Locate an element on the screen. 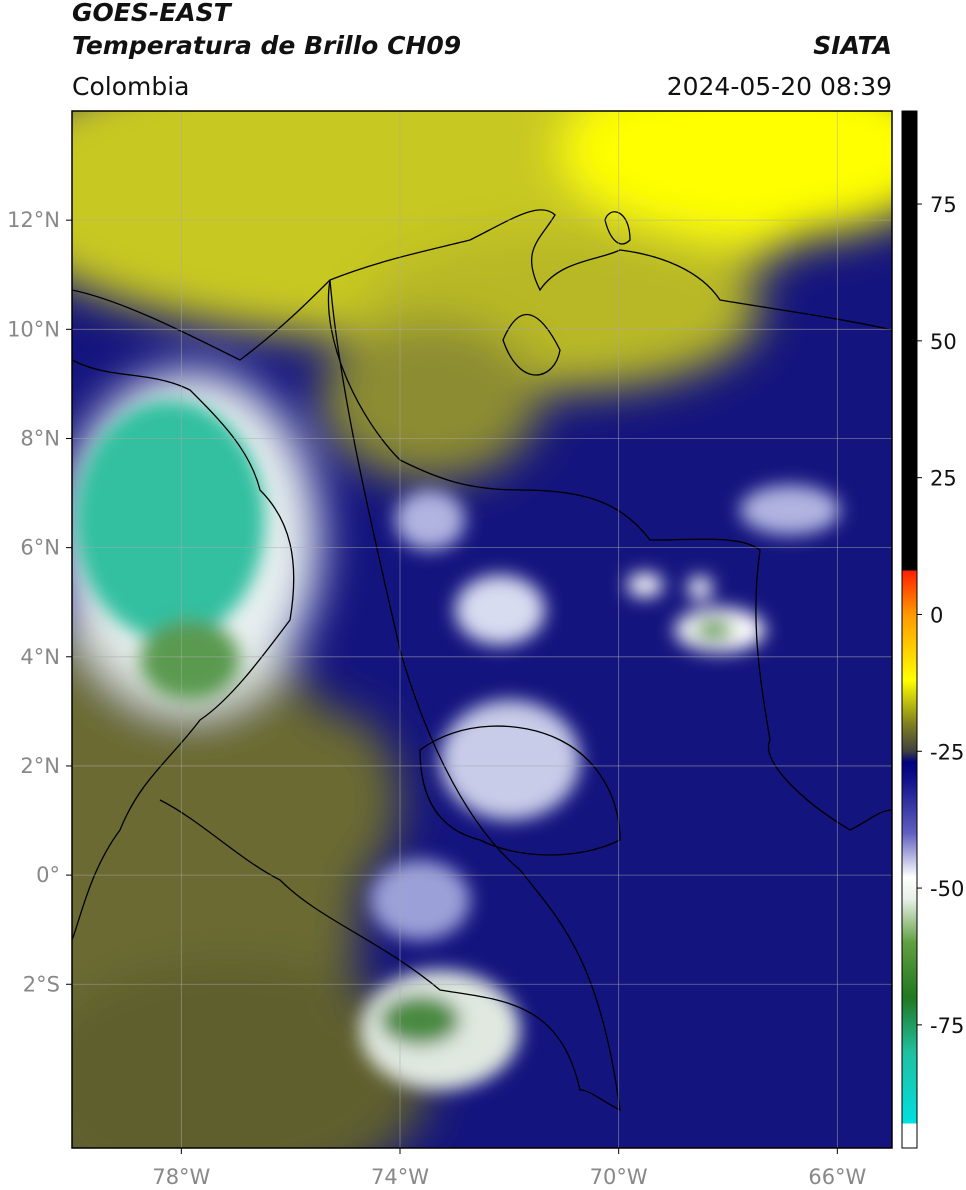  title: GOES-EAST is located at coordinates (152, 13).